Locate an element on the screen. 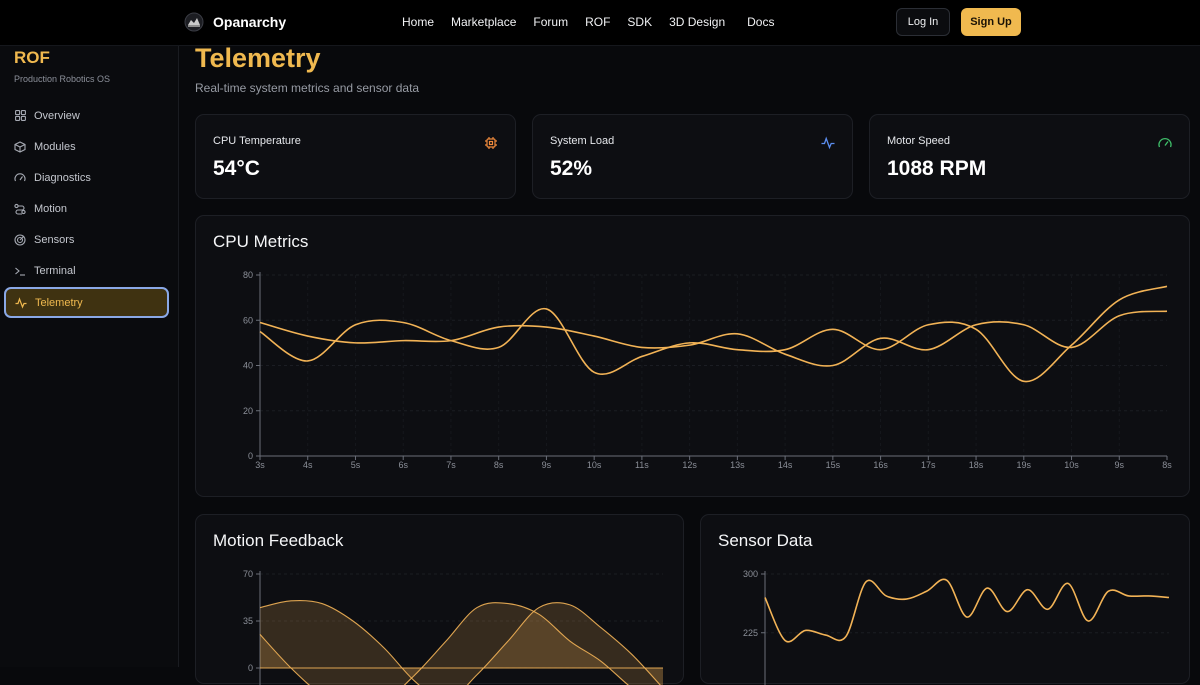 The image size is (1200, 685). panel-title: CPU Metrics is located at coordinates (261, 241).